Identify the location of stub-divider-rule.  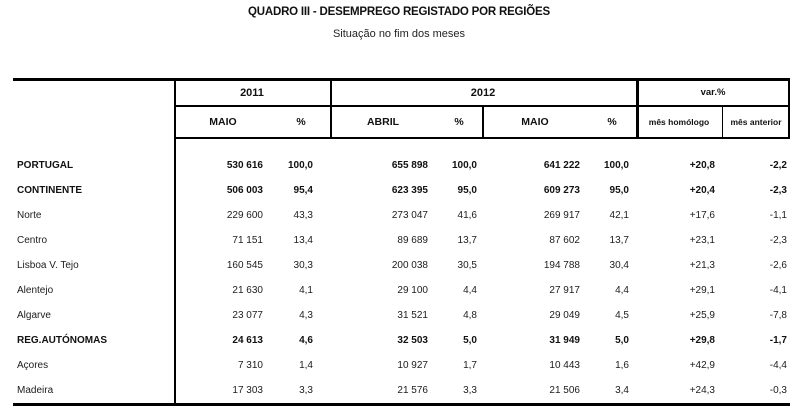
(175, 242).